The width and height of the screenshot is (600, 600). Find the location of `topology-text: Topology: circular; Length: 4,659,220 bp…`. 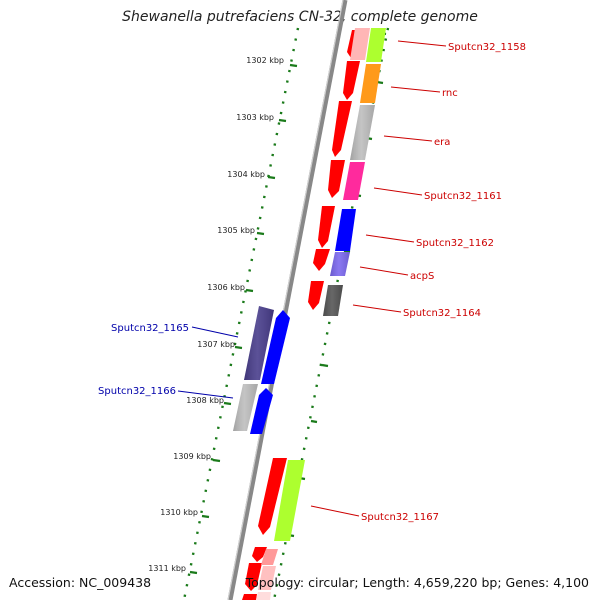

topology-text: Topology: circular; Length: 4,659,220 bp… is located at coordinates (417, 582).